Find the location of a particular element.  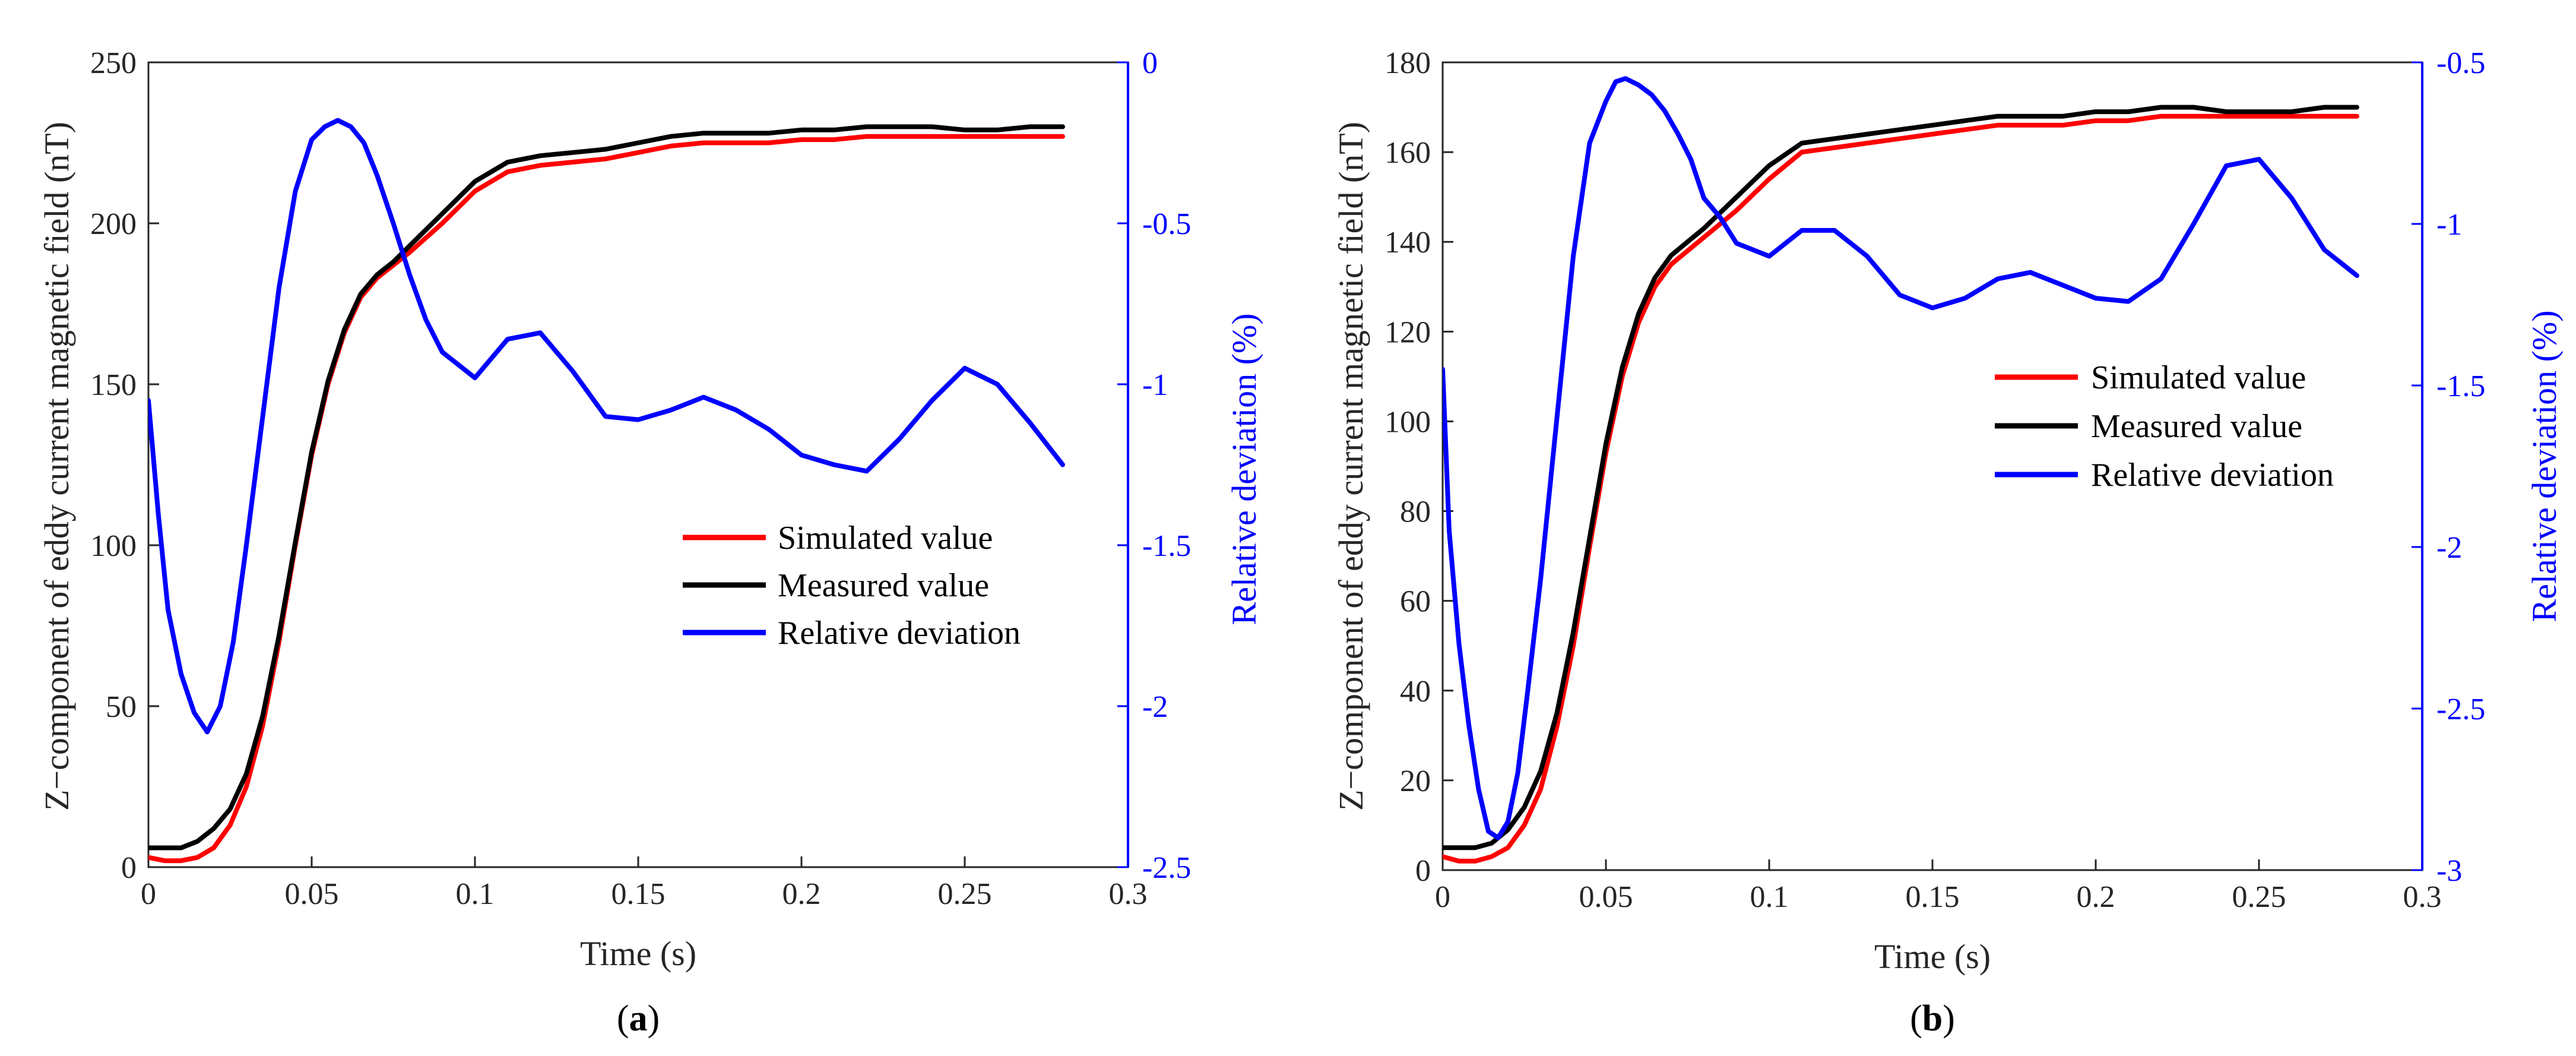

y-tick-label: 140 is located at coordinates (1407, 243).